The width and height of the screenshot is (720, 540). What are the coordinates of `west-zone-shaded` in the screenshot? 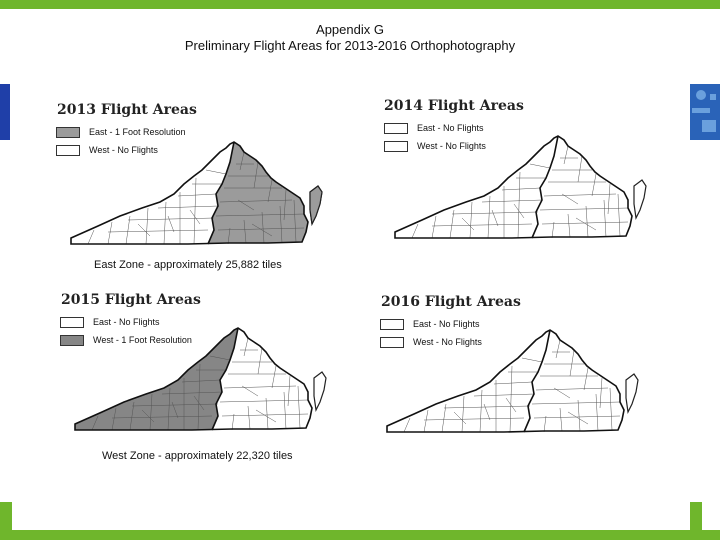 It's located at (156, 379).